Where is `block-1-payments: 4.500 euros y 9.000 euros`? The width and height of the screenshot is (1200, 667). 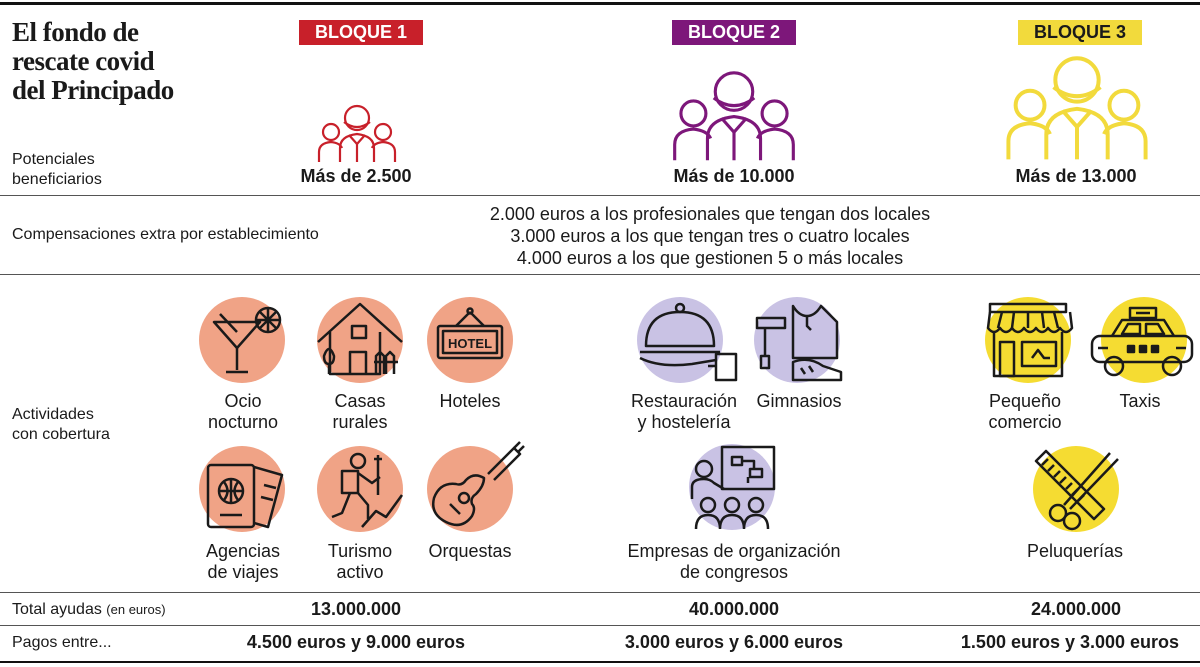
block-1-payments: 4.500 euros y 9.000 euros is located at coordinates (356, 642).